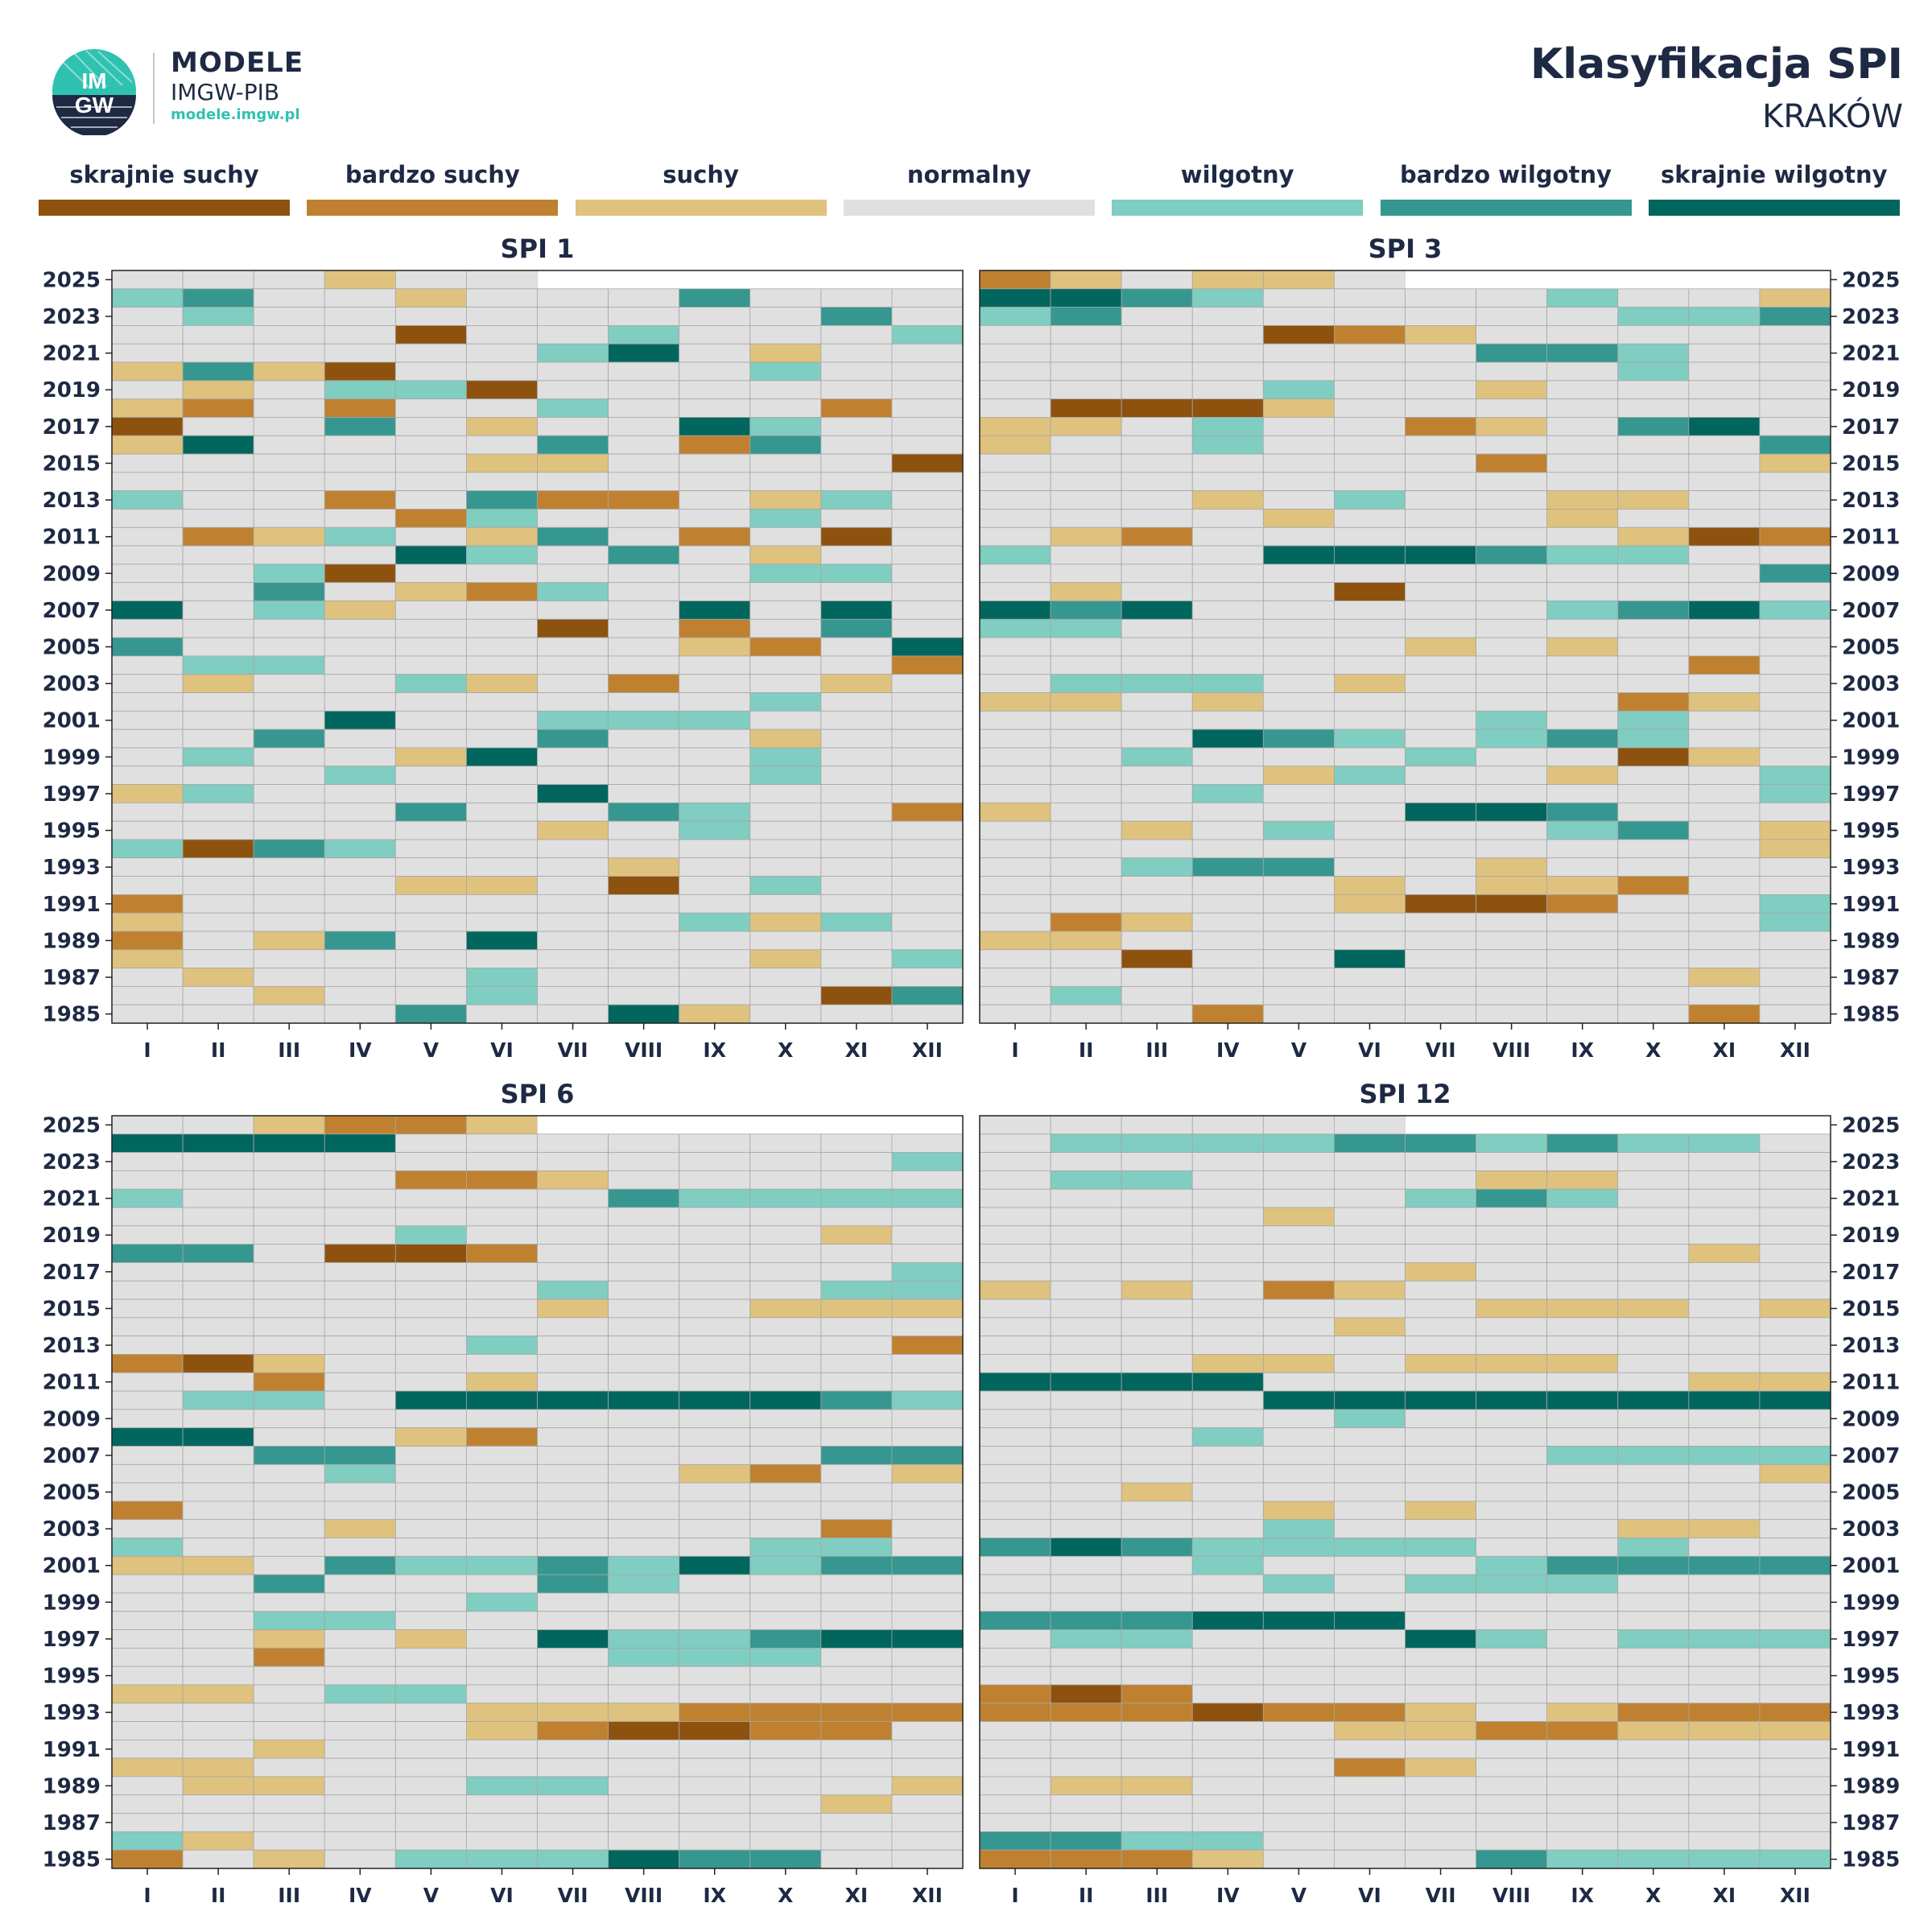 This screenshot has height=1932, width=1932. Describe the element at coordinates (235, 114) in the screenshot. I see `brand-url: modele.imgw.pl` at that location.